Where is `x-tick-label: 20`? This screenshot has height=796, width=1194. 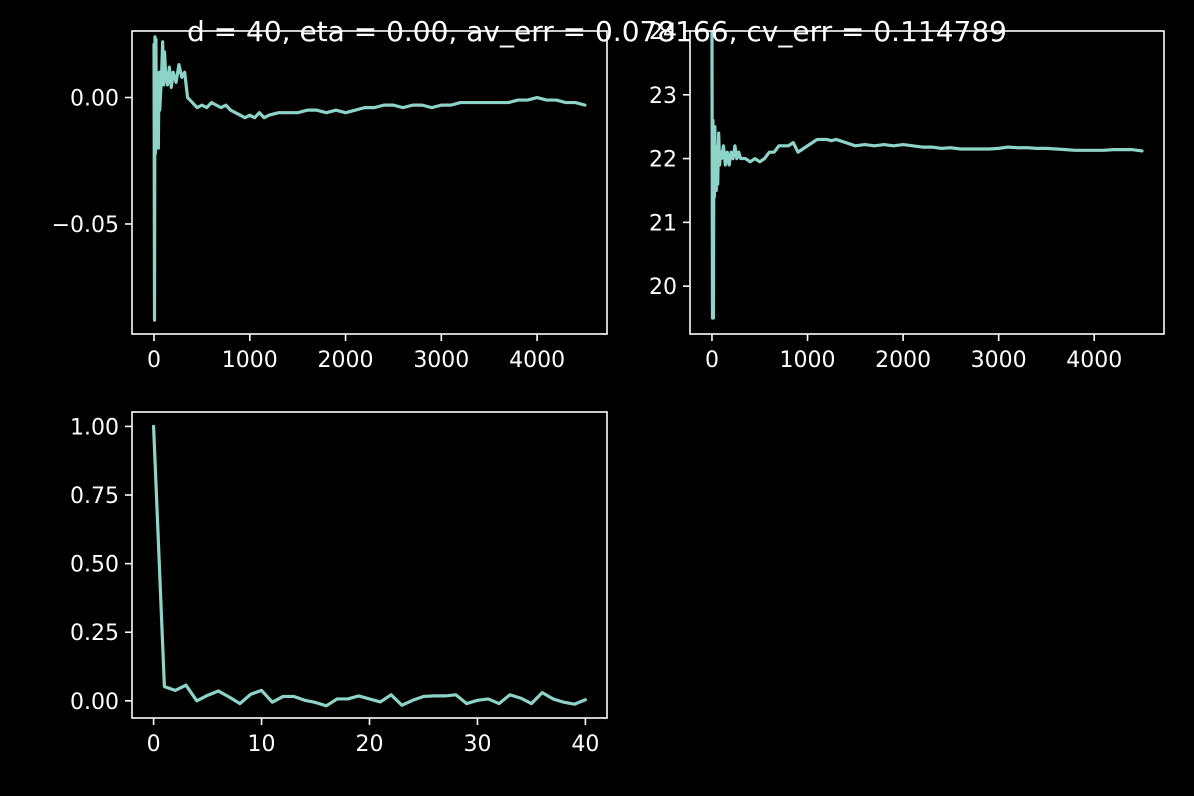 x-tick-label: 20 is located at coordinates (370, 744).